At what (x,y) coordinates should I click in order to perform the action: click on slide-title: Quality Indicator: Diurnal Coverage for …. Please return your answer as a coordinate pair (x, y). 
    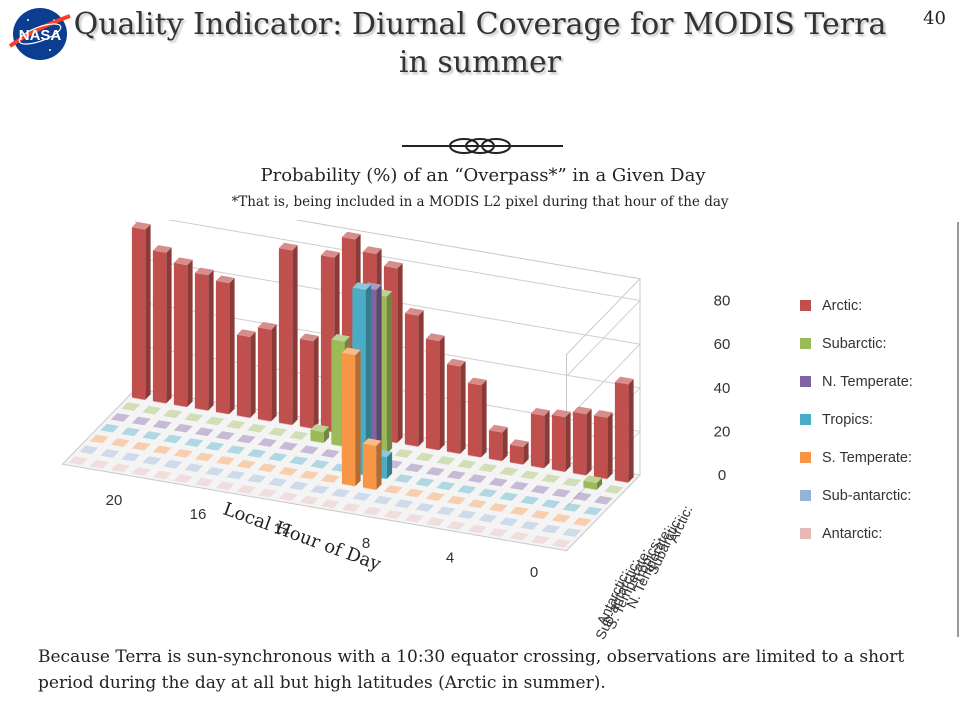
    Looking at the image, I should click on (480, 43).